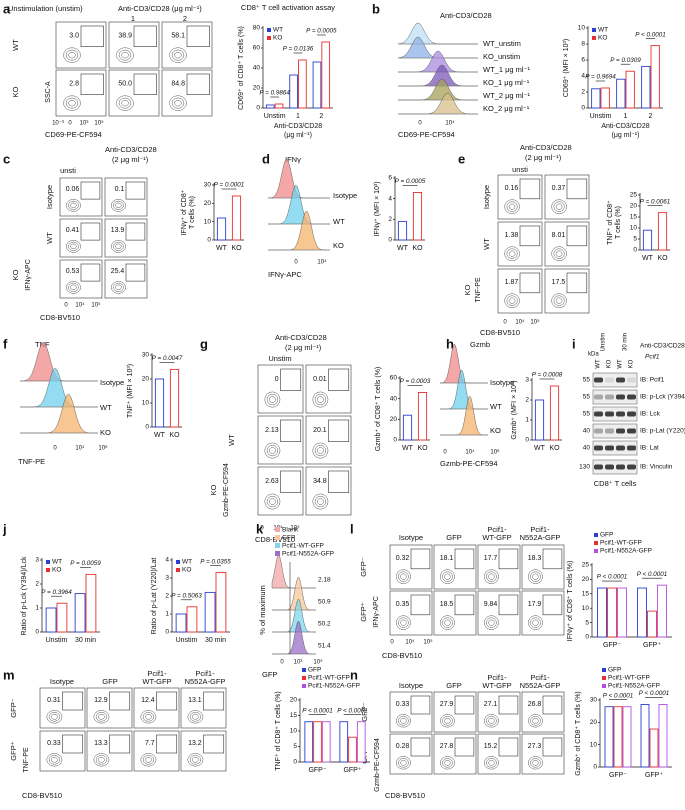 Image resolution: width=685 pixels, height=810 pixels. What do you see at coordinates (618, 222) in the screenshot?
I see `y-axis-label: T cells (%)` at bounding box center [618, 222].